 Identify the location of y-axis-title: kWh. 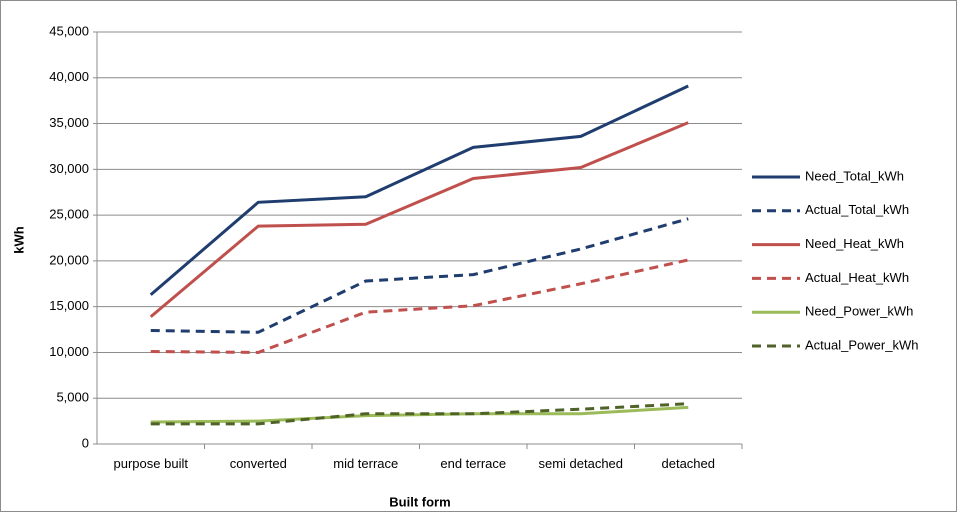
(18, 240).